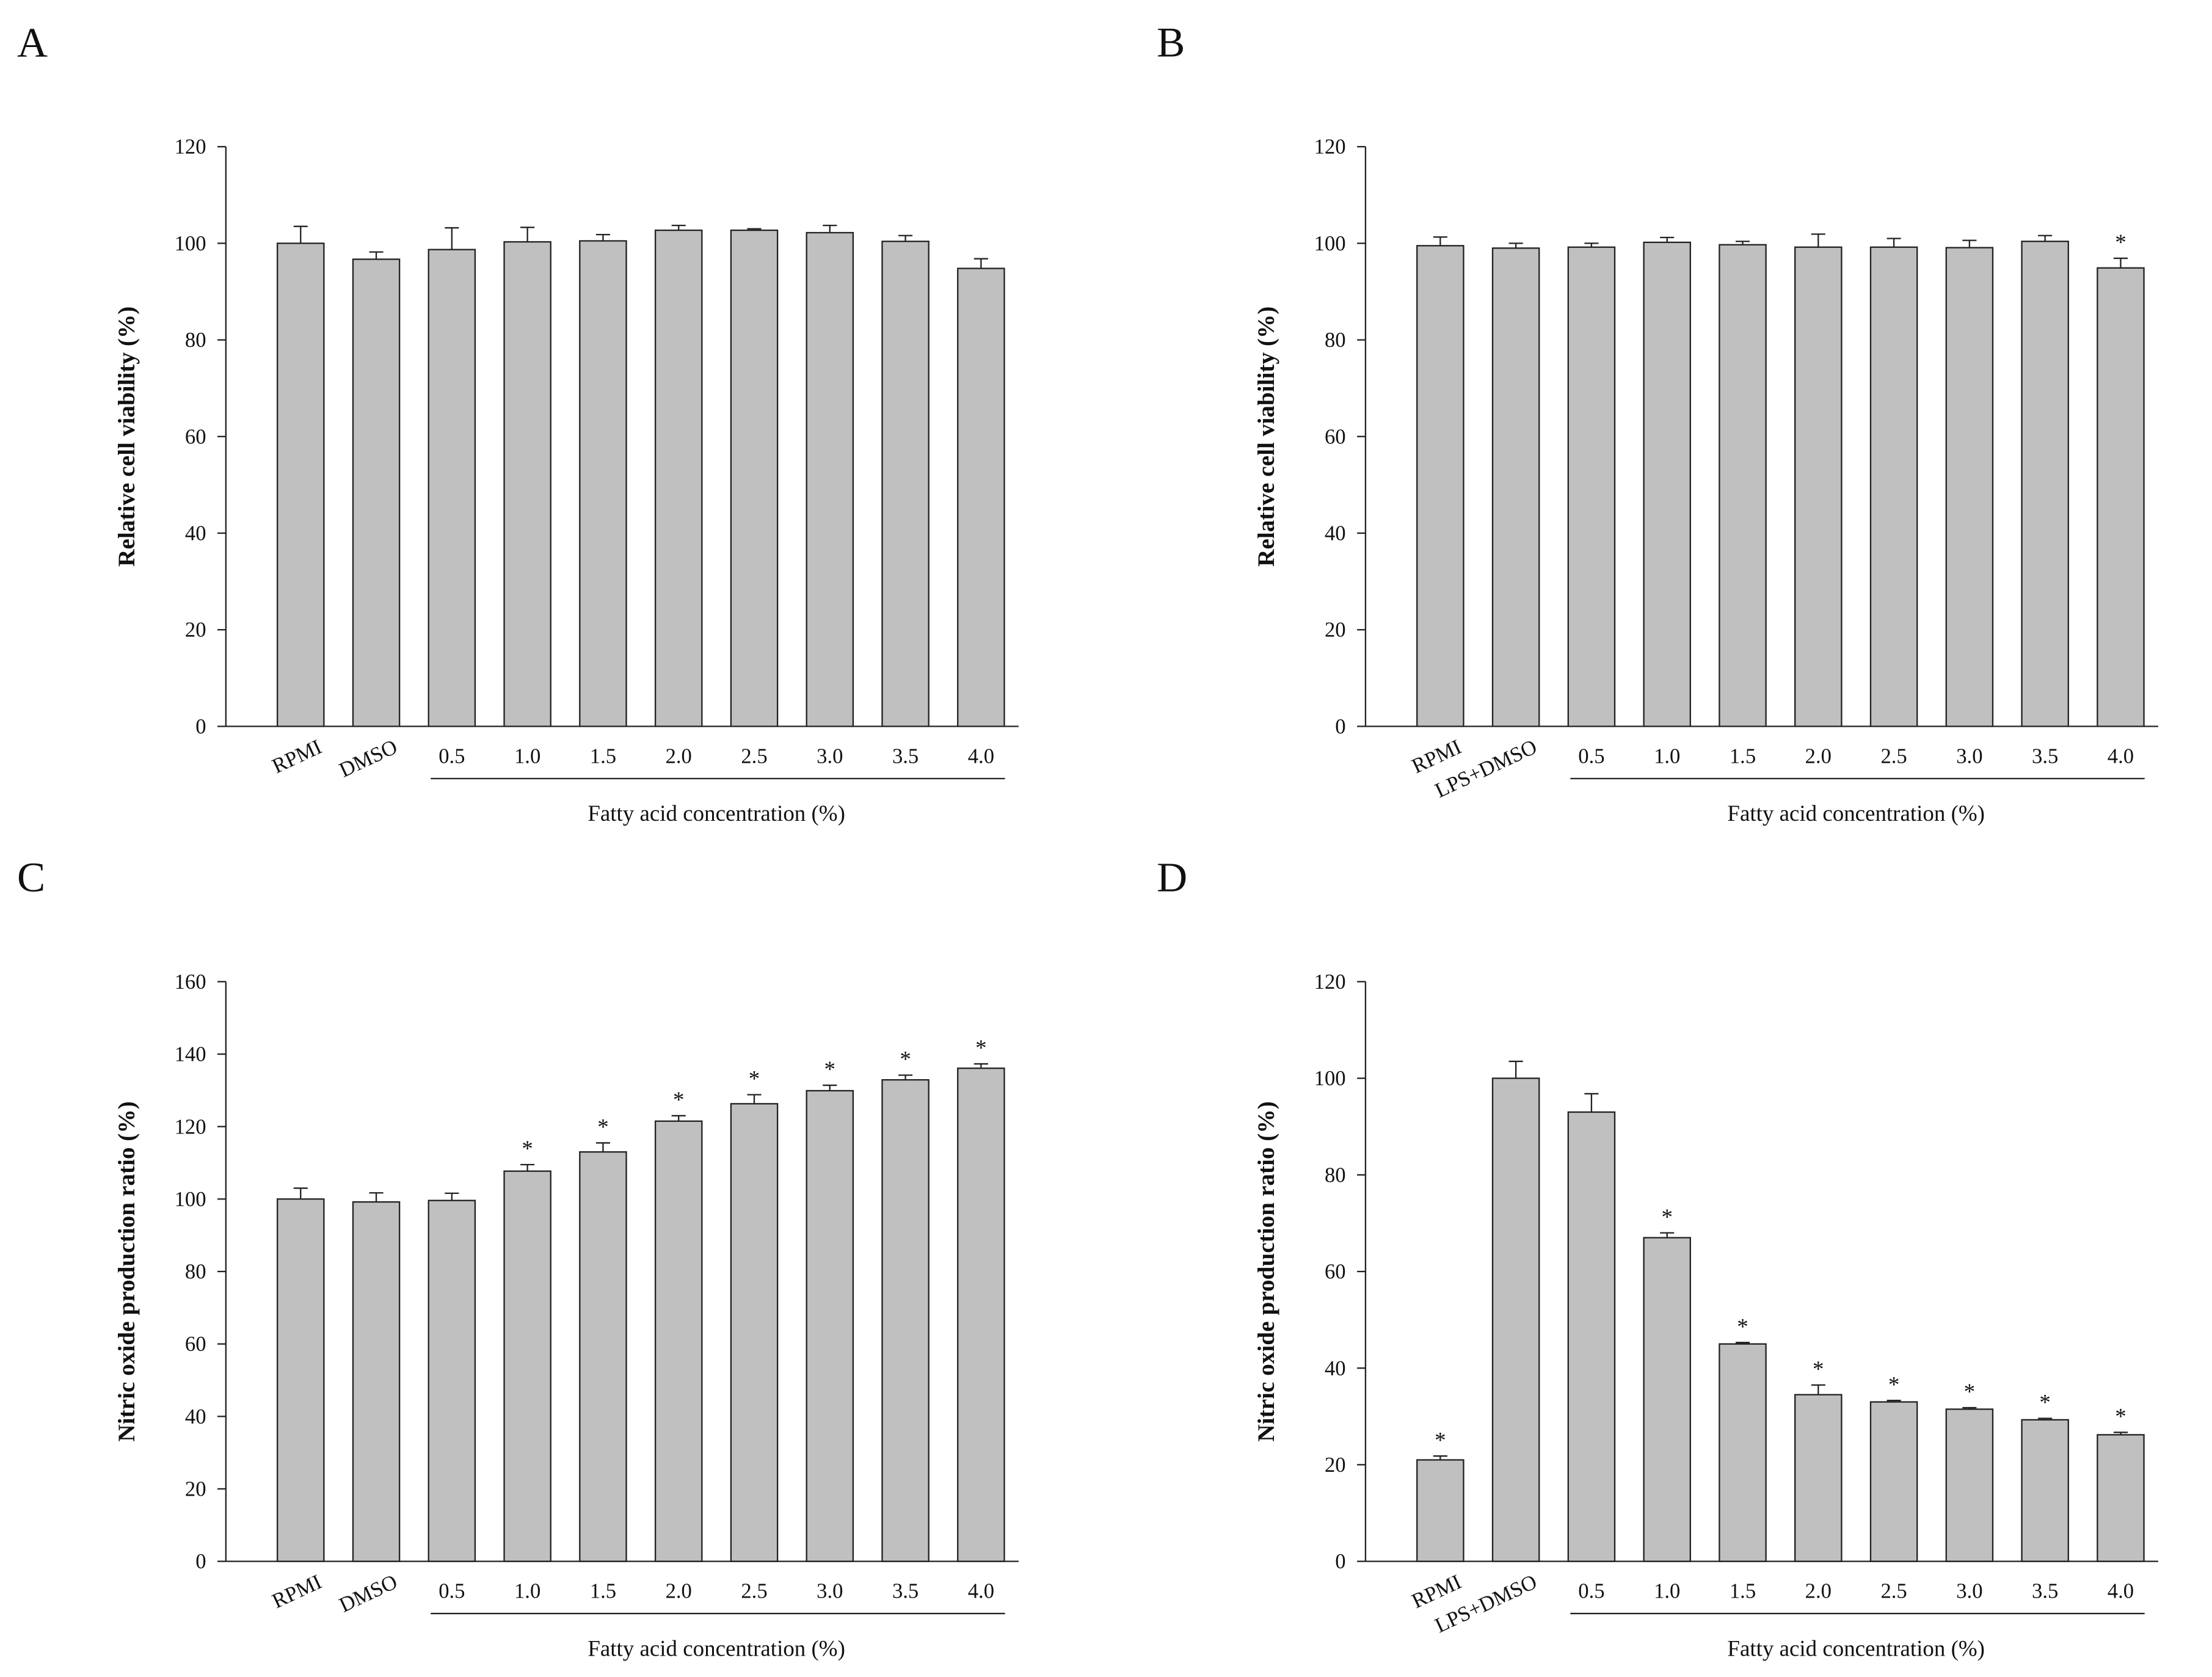  Describe the element at coordinates (33, 41) in the screenshot. I see `panel-label: A` at that location.